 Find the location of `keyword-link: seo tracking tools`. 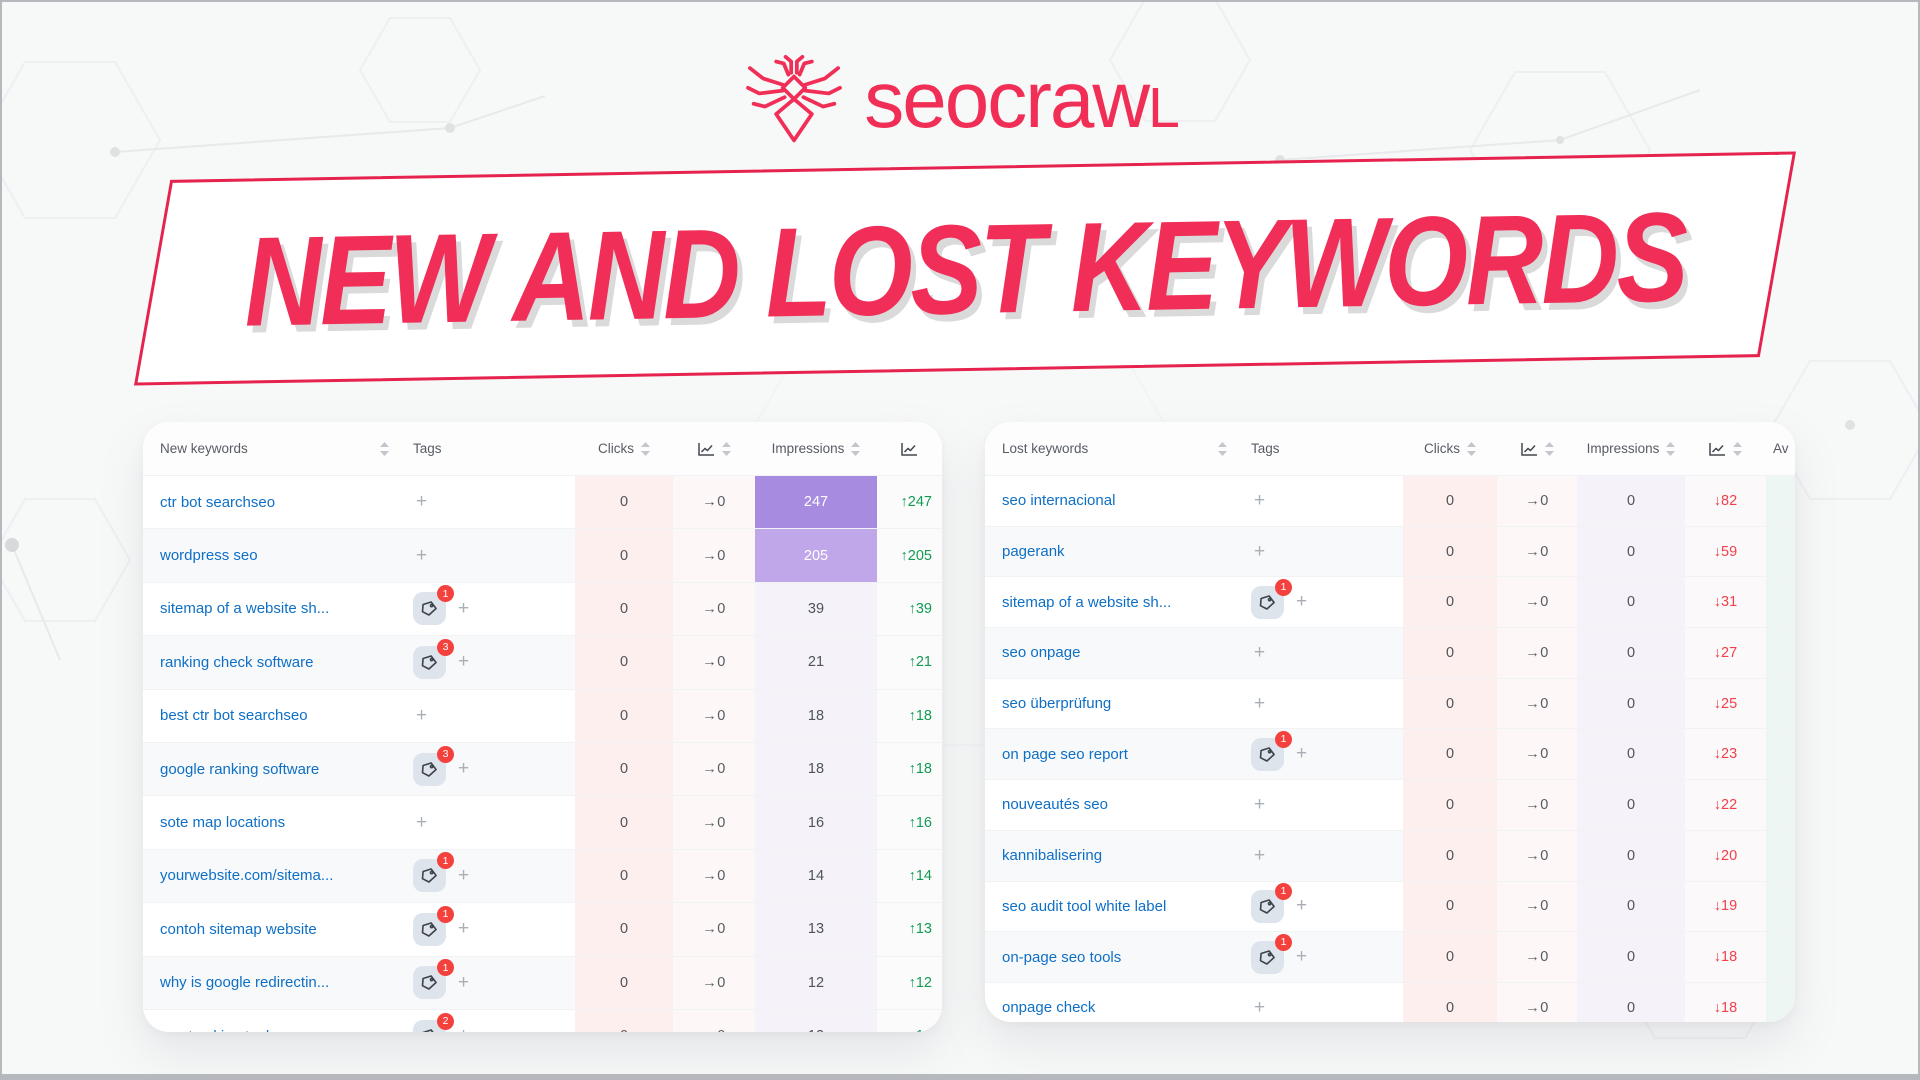

keyword-link: seo tracking tools is located at coordinates (218, 1030).